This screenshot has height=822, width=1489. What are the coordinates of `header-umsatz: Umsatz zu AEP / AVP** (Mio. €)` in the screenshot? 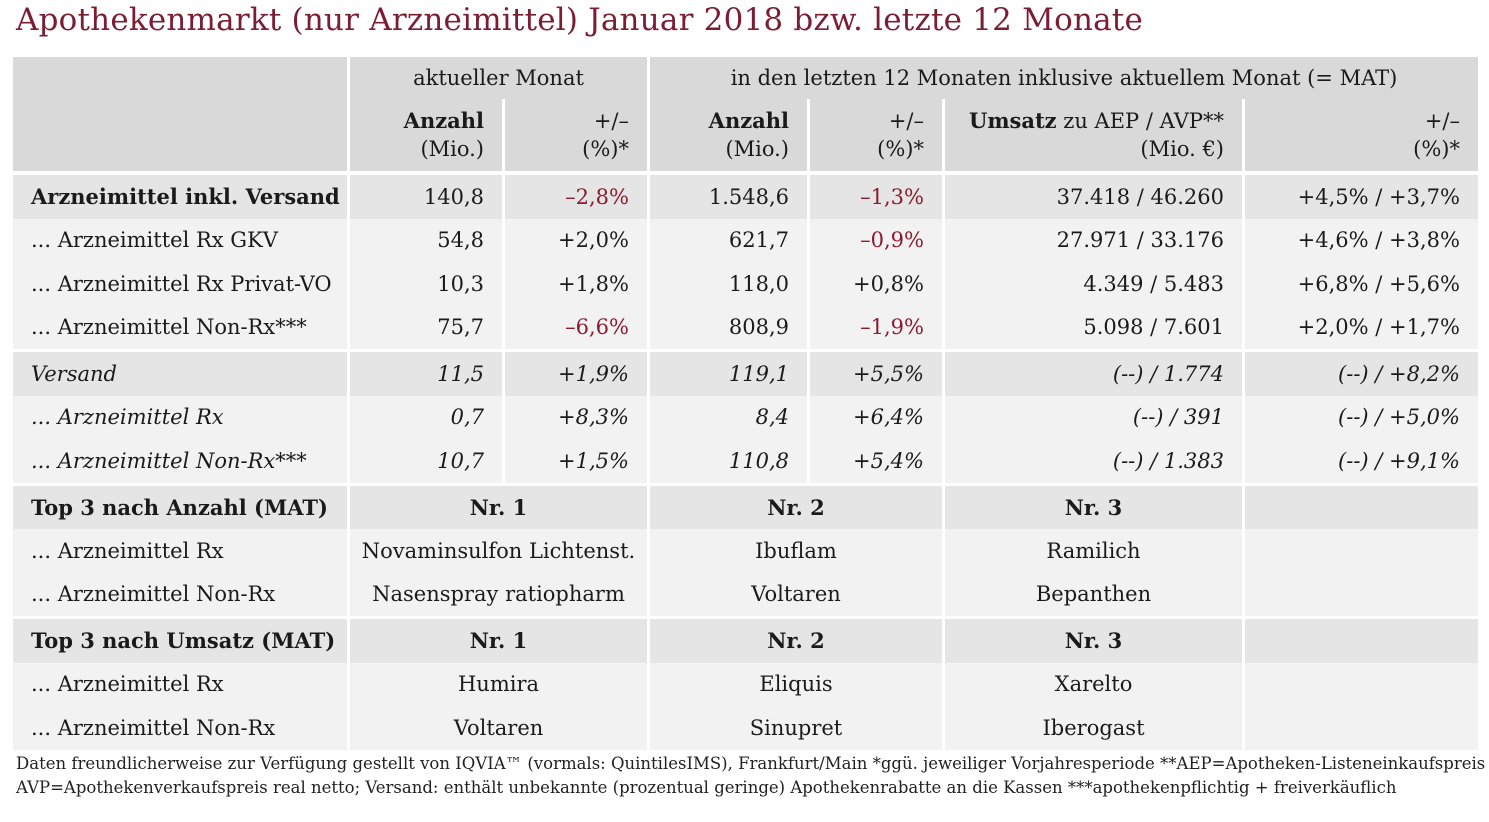 It's located at (1095, 135).